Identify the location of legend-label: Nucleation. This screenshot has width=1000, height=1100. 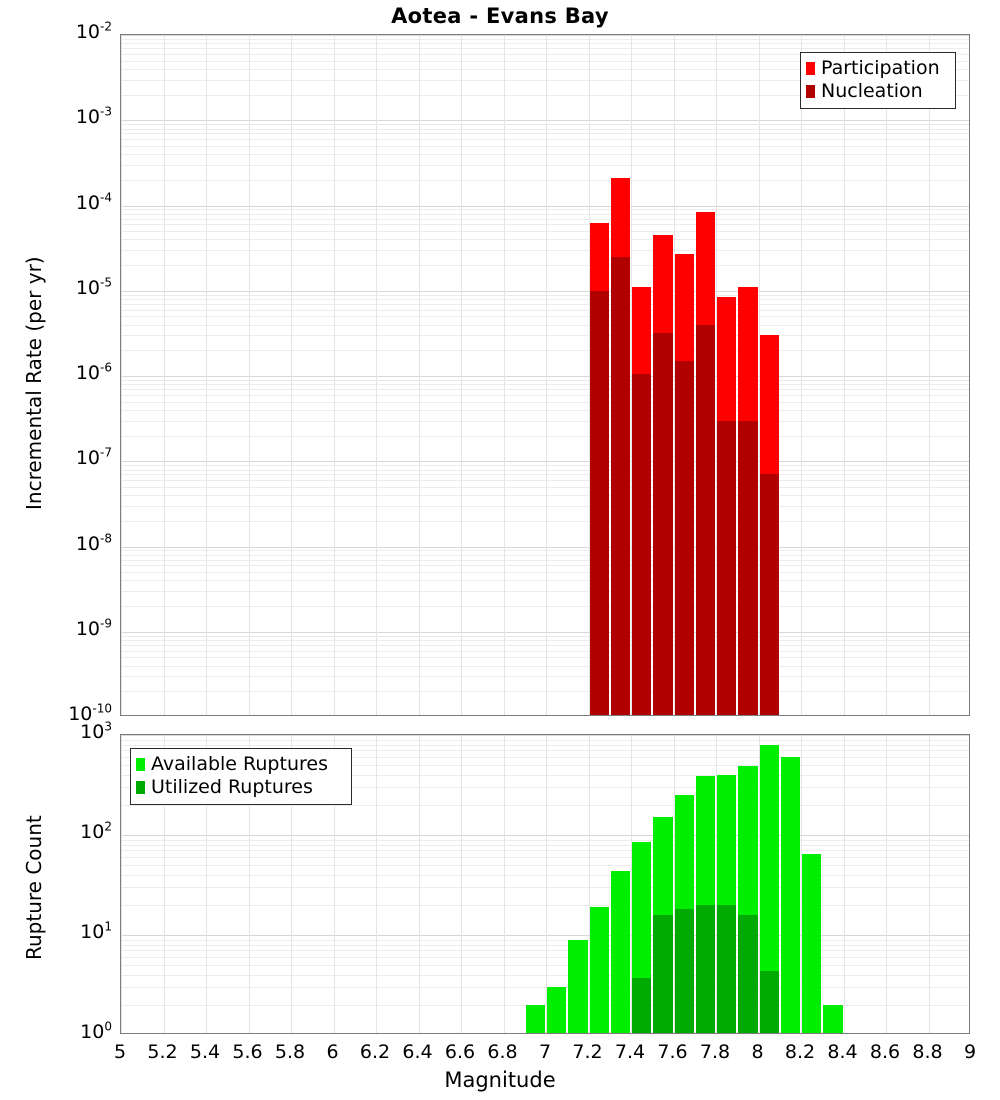
(872, 91).